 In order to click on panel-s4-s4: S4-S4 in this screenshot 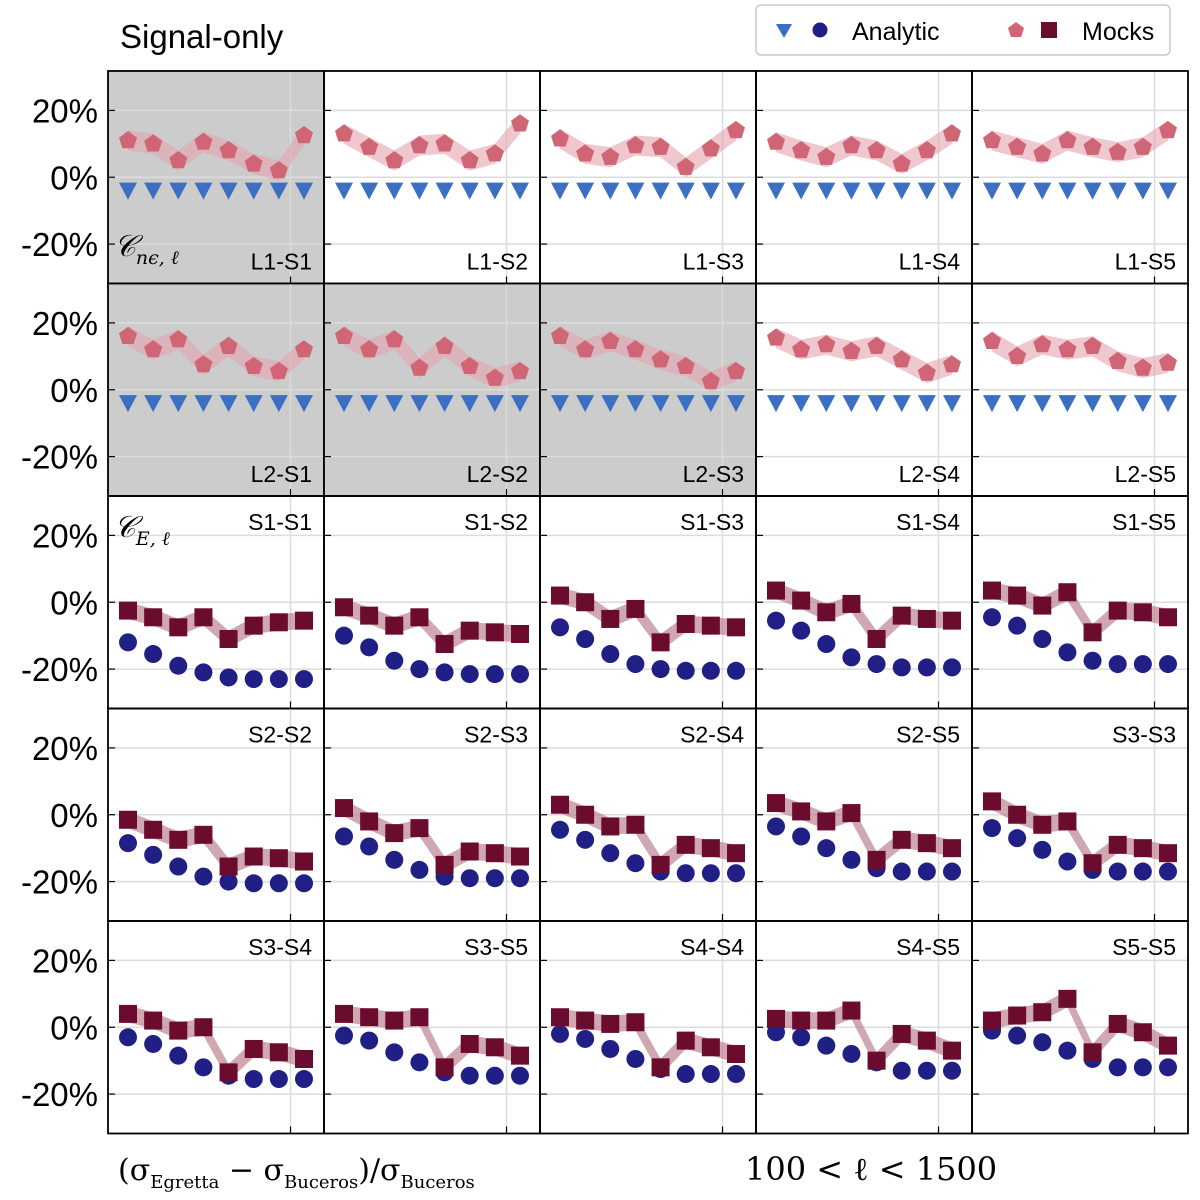, I will do `click(648, 1027)`.